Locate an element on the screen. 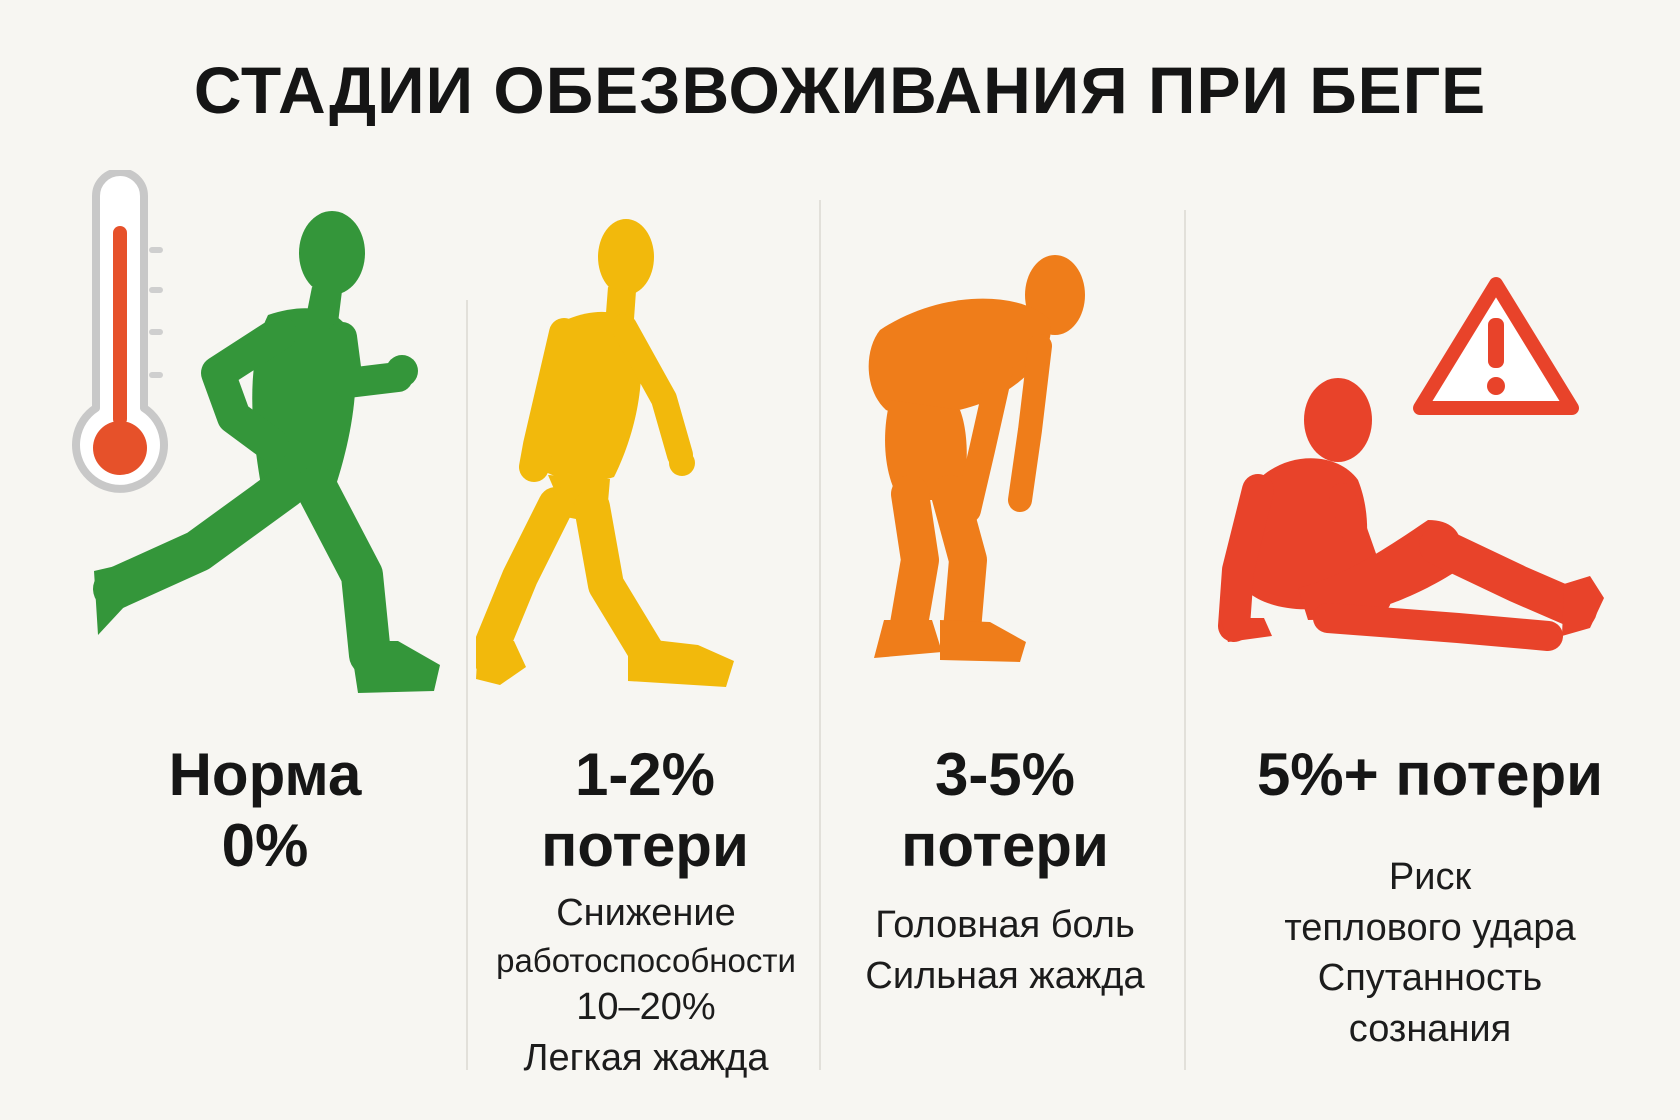 This screenshot has width=1680, height=1120. stage-3-description: Головная боль Сильная жажда is located at coordinates (1005, 950).